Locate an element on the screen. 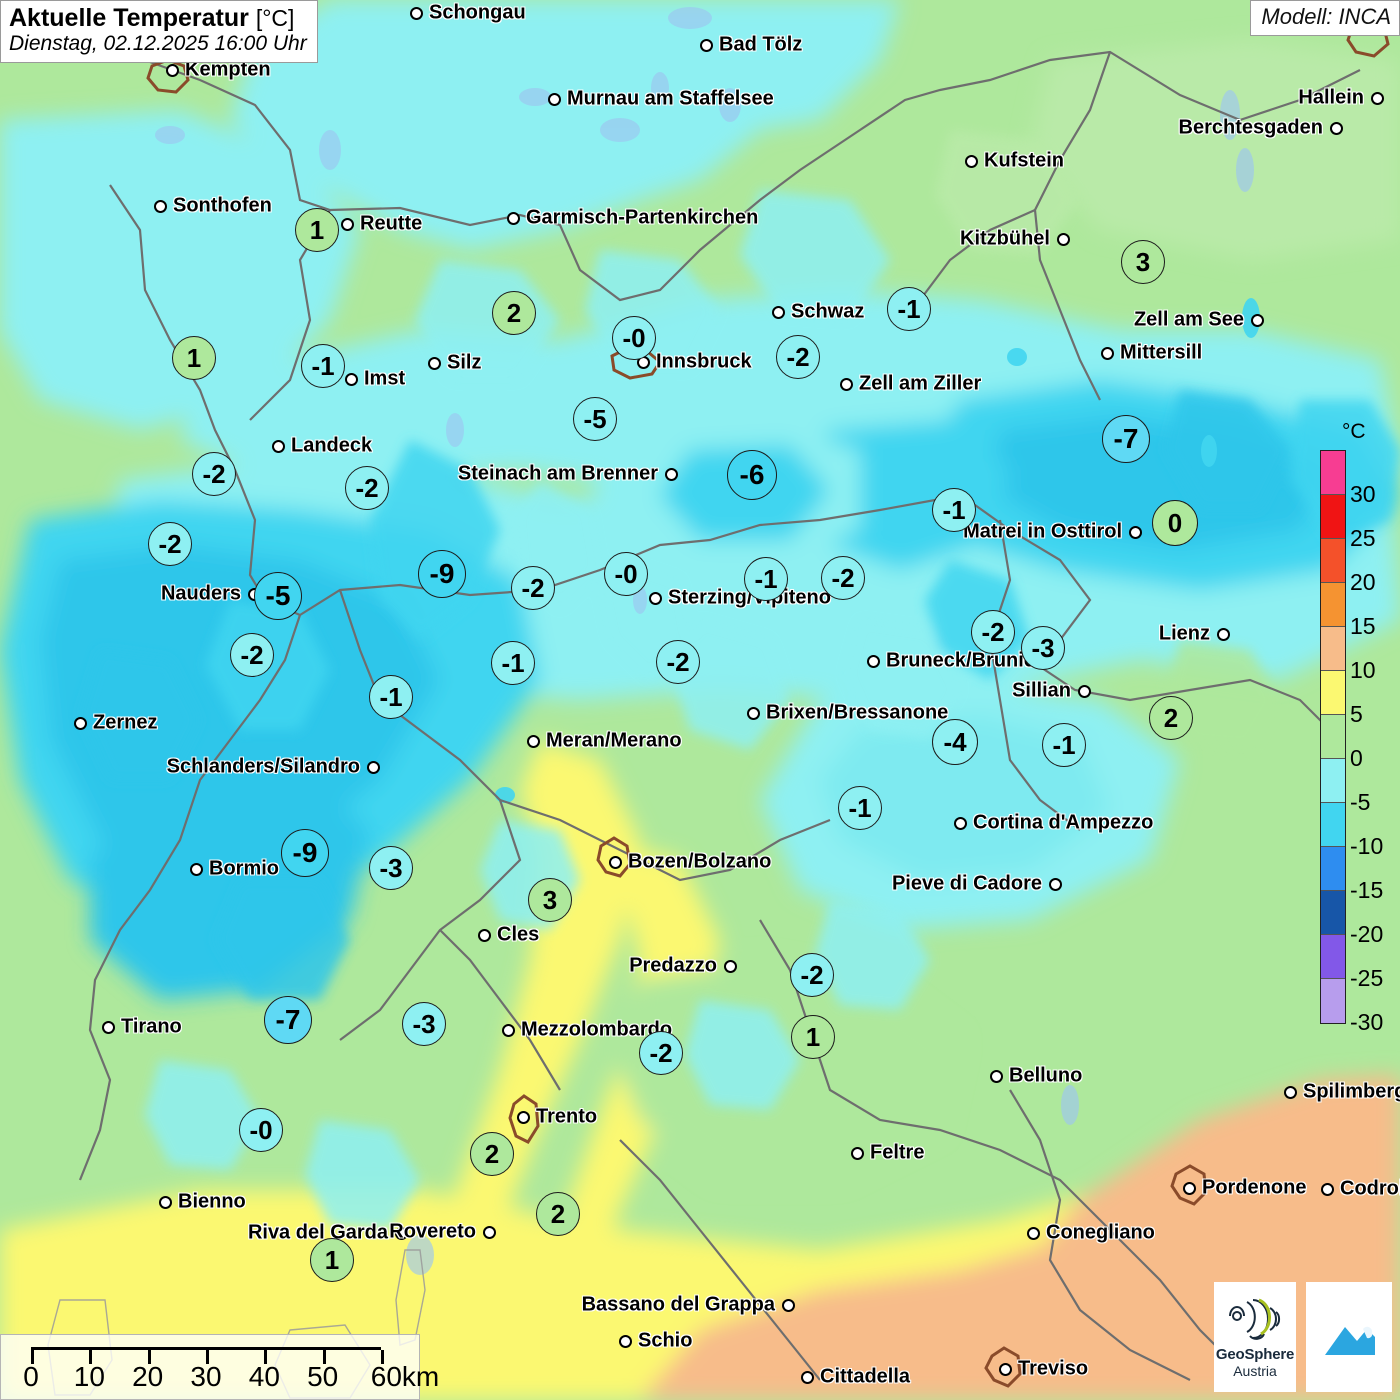 Image resolution: width=1400 pixels, height=1400 pixels. legend-label-20: 20 is located at coordinates (1363, 582).